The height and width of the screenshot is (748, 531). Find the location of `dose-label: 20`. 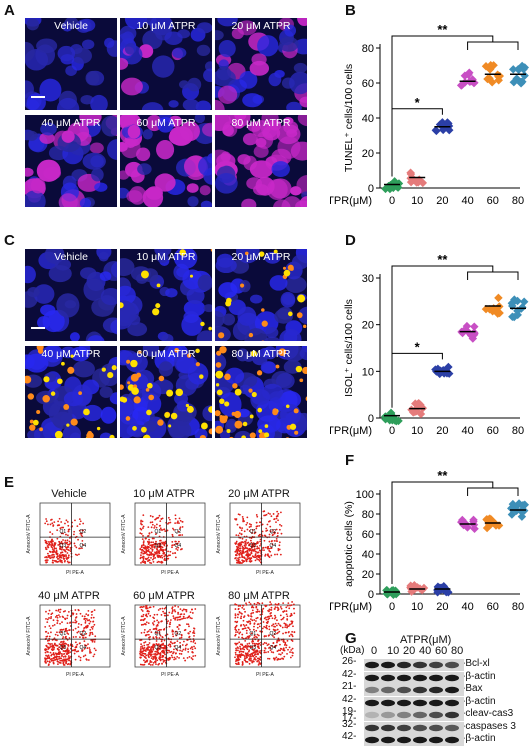

dose-label: 20 is located at coordinates (409, 651).